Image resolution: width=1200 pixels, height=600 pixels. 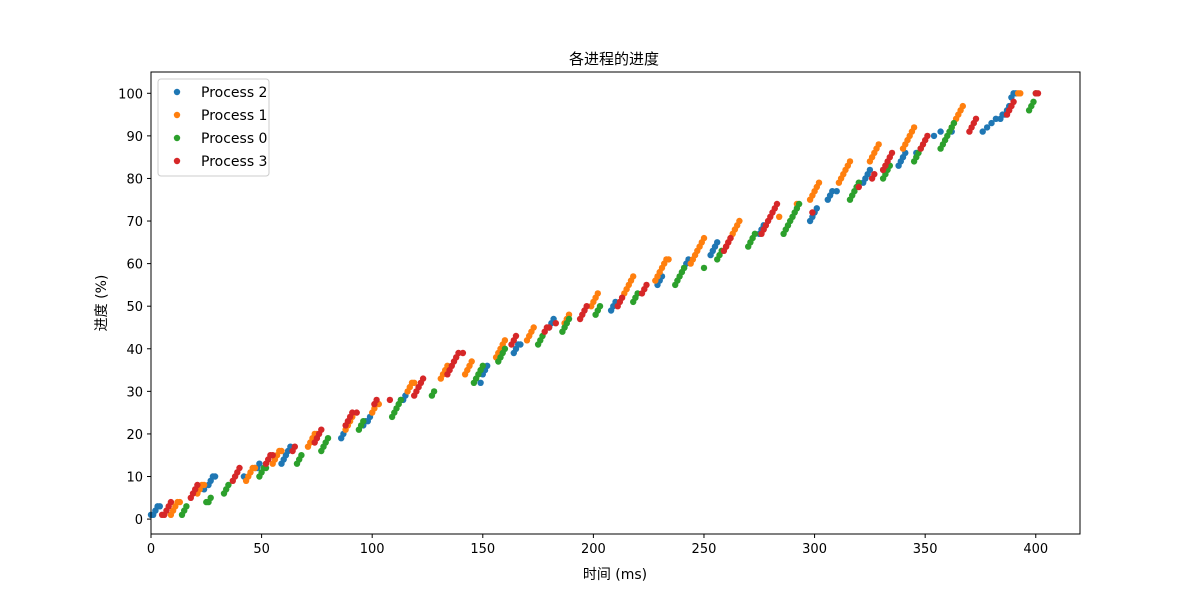 What do you see at coordinates (134, 265) in the screenshot?
I see `y-tick-label: 60` at bounding box center [134, 265].